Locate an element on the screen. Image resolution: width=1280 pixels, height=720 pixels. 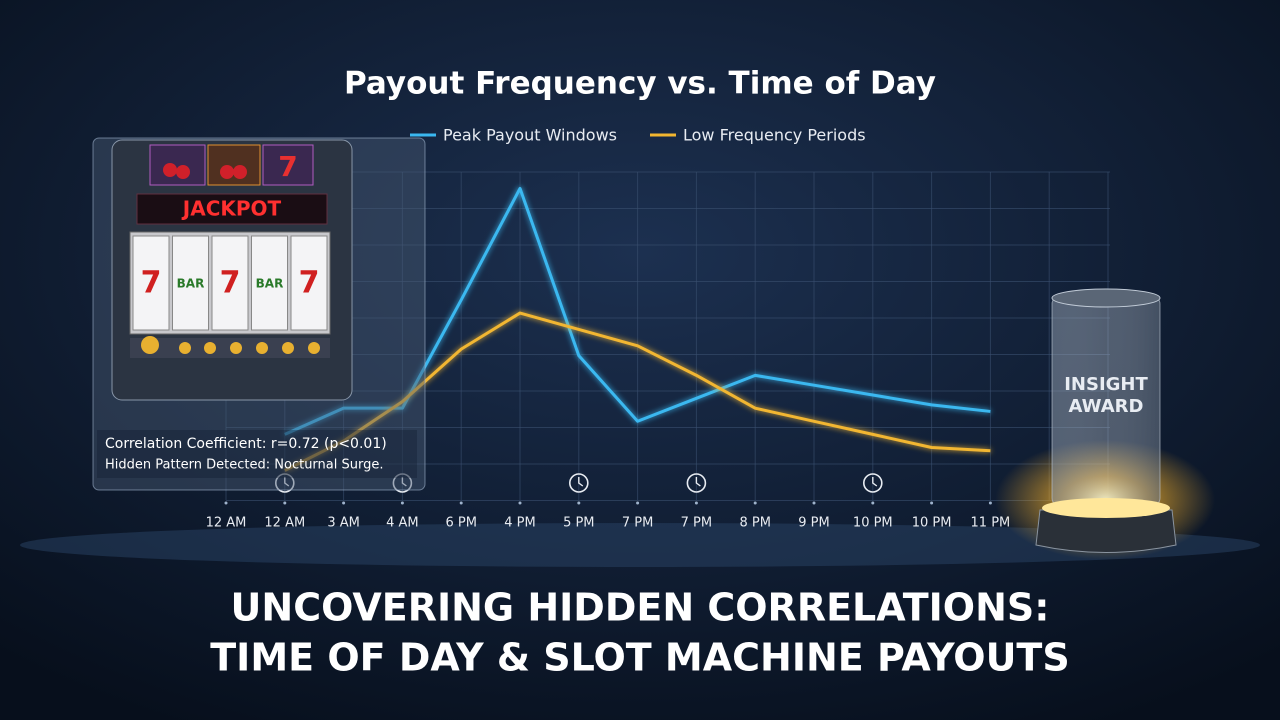
jackpot-sign is located at coordinates (232, 209).